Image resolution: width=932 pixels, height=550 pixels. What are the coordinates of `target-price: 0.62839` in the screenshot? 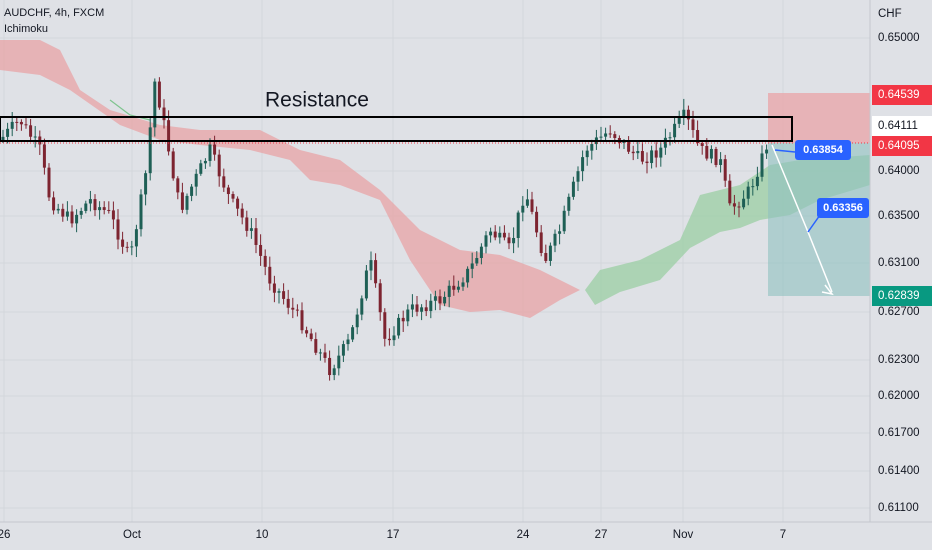 It's located at (899, 296).